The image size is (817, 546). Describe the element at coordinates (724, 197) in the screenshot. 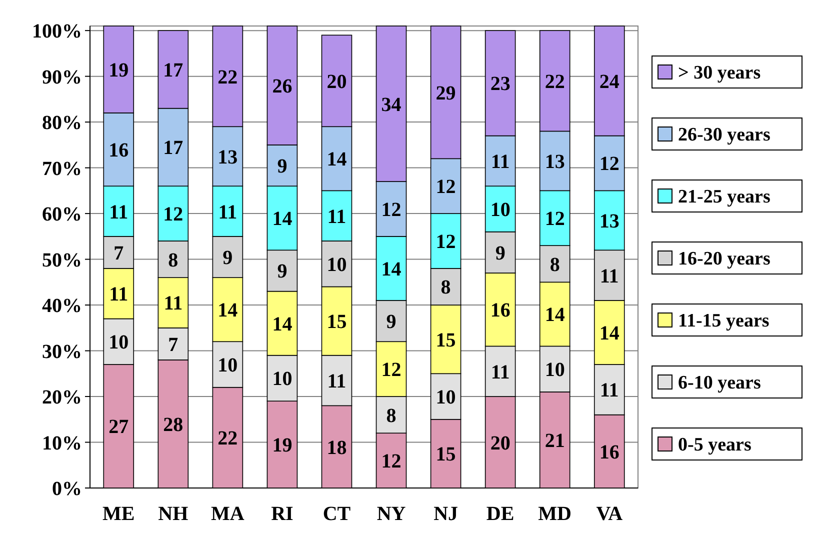

I see `legend-label: 21-25 years` at that location.